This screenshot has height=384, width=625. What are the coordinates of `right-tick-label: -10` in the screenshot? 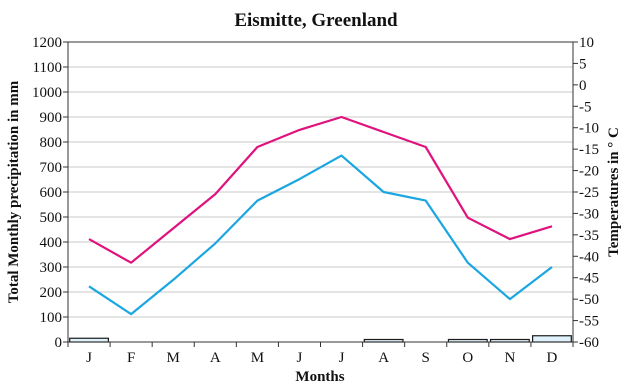 It's located at (589, 129).